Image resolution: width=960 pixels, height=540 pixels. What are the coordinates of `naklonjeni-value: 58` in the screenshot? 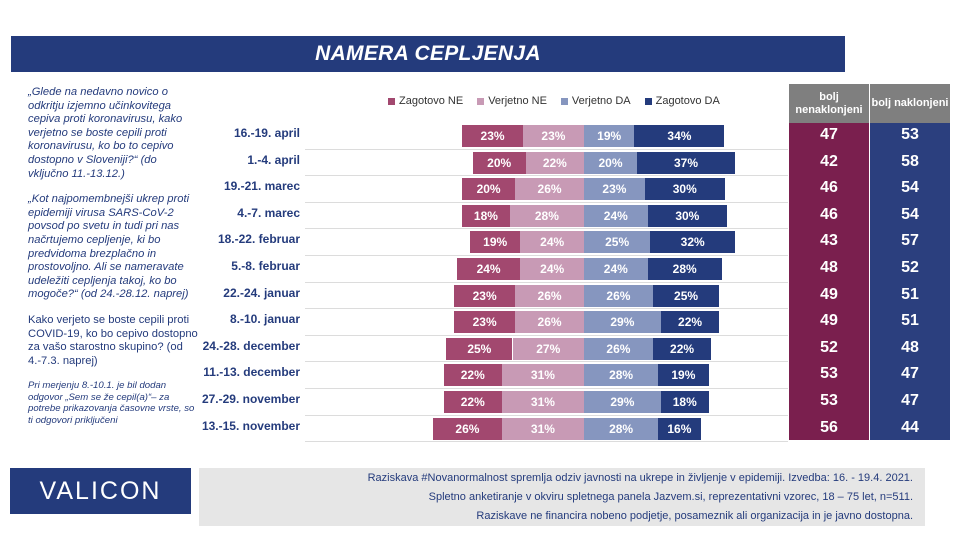 It's located at (910, 161).